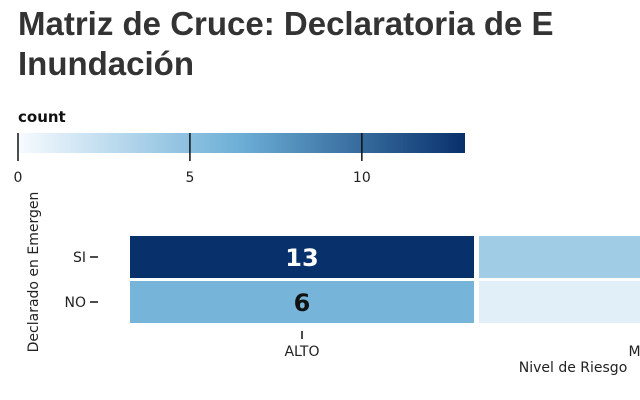 Image resolution: width=640 pixels, height=400 pixels. I want to click on colorbar-ticks: 0 5 10, so click(192, 159).